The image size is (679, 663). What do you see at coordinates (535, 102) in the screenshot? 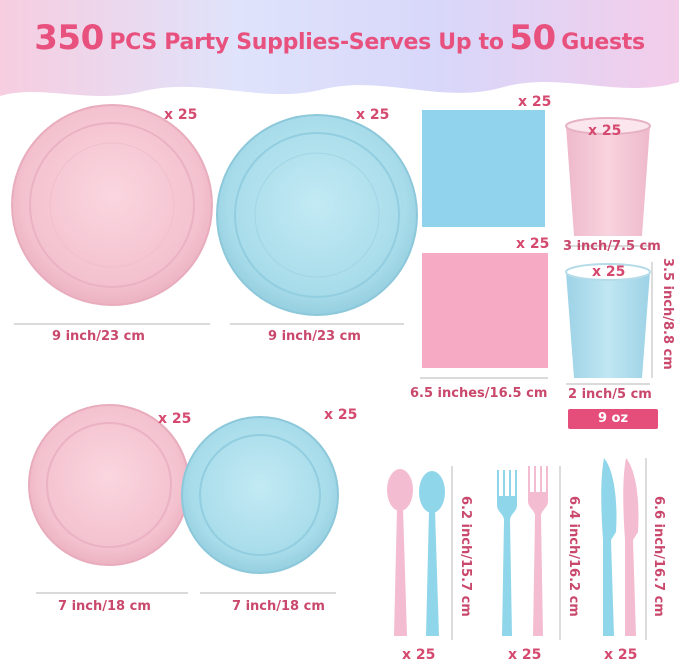
I see `blue-napkin-qty: x 25` at bounding box center [535, 102].